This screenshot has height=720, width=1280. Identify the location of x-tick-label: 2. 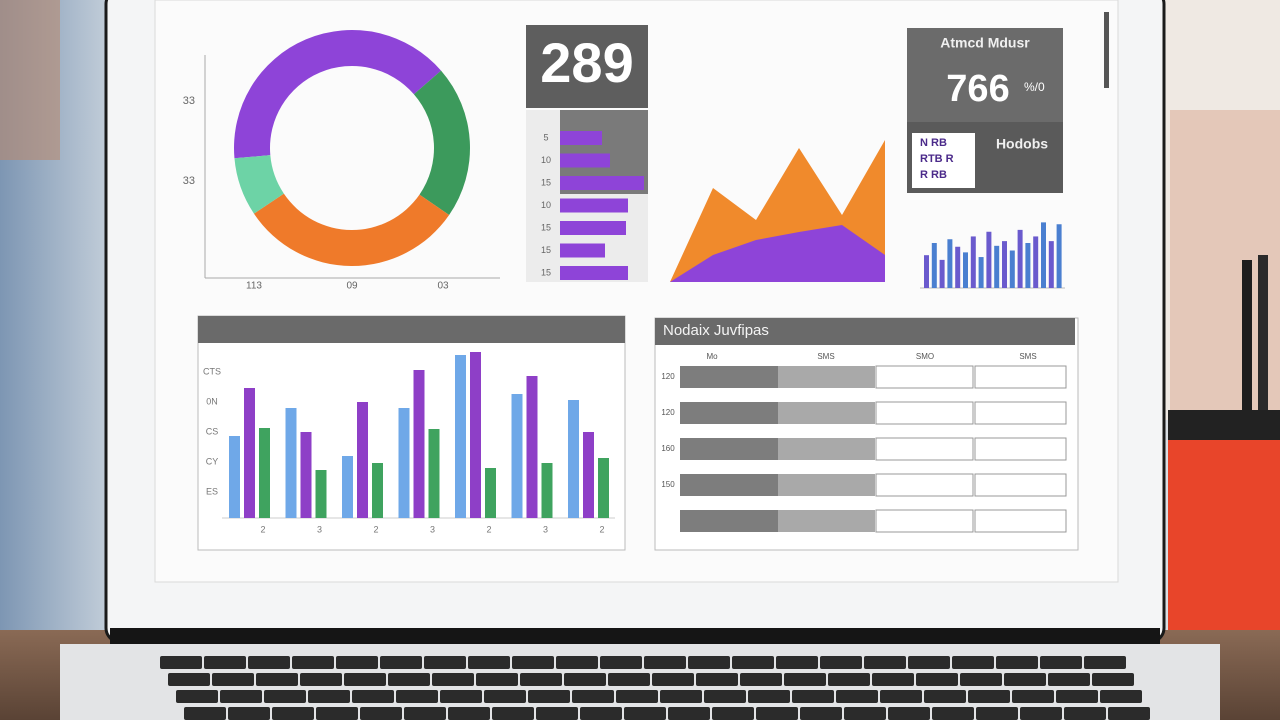
(488, 529).